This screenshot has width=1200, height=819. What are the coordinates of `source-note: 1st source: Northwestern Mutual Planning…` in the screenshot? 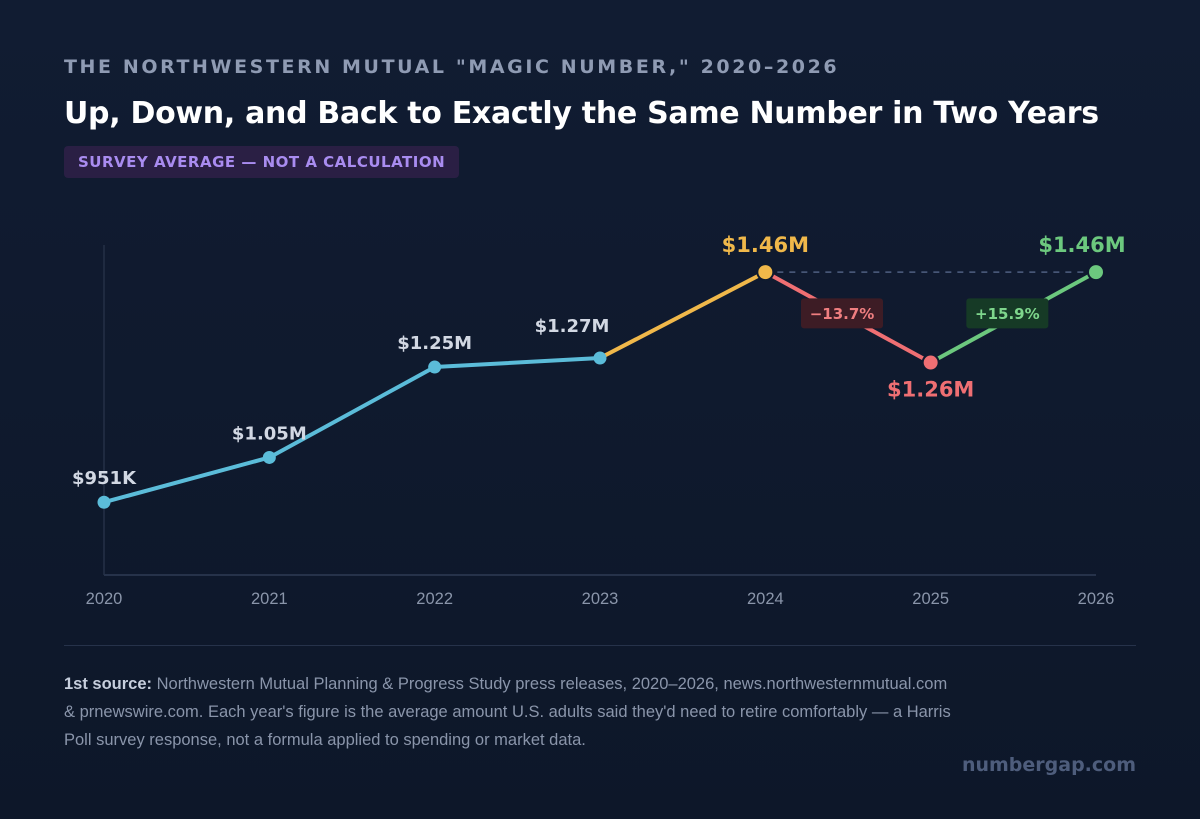 It's located at (509, 712).